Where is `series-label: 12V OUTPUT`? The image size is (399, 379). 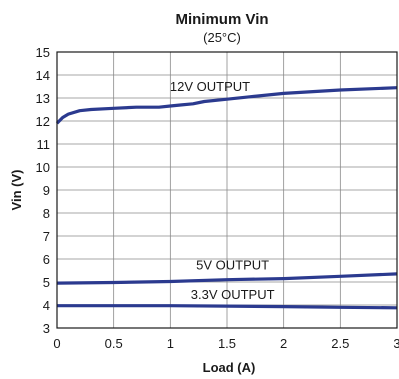 series-label: 12V OUTPUT is located at coordinates (210, 86).